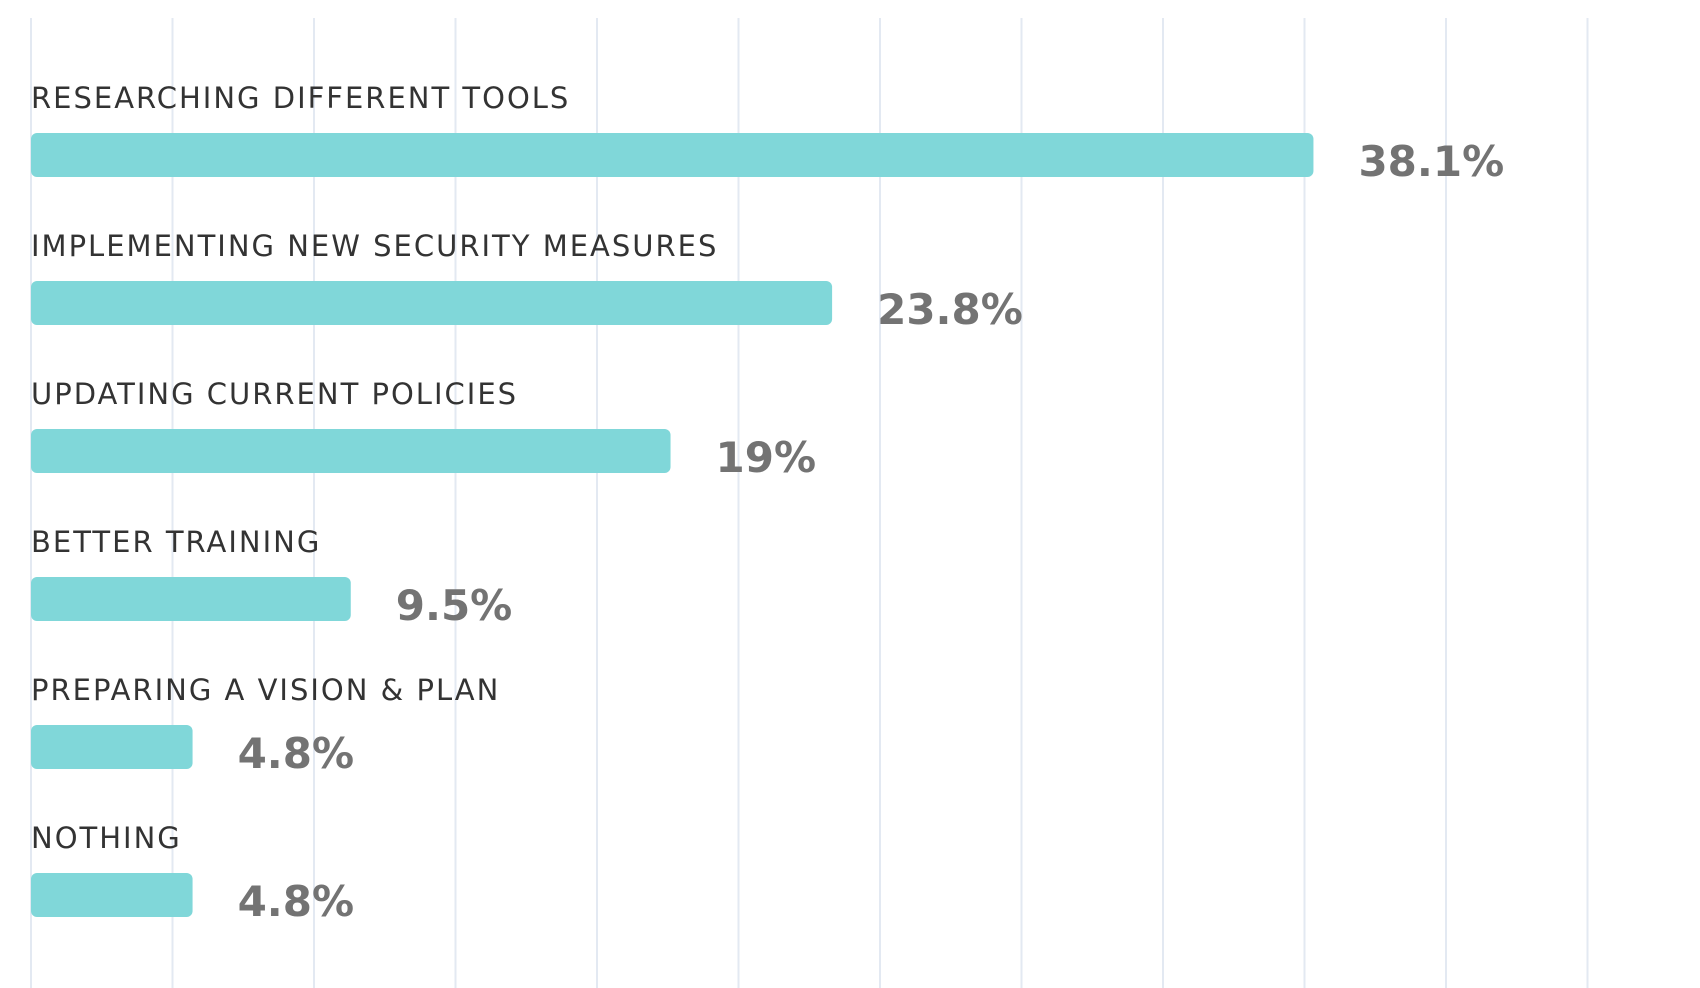  Describe the element at coordinates (1431, 161) in the screenshot. I see `value-label: 38.1%` at that location.